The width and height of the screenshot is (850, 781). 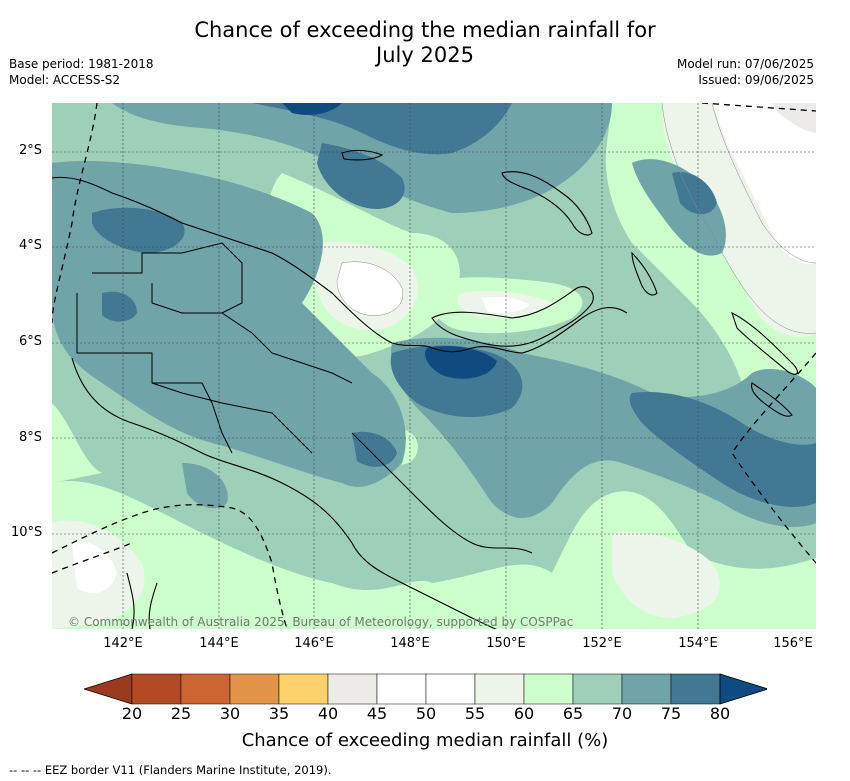 I want to click on lon-label-142e: 142°E, so click(x=123, y=643).